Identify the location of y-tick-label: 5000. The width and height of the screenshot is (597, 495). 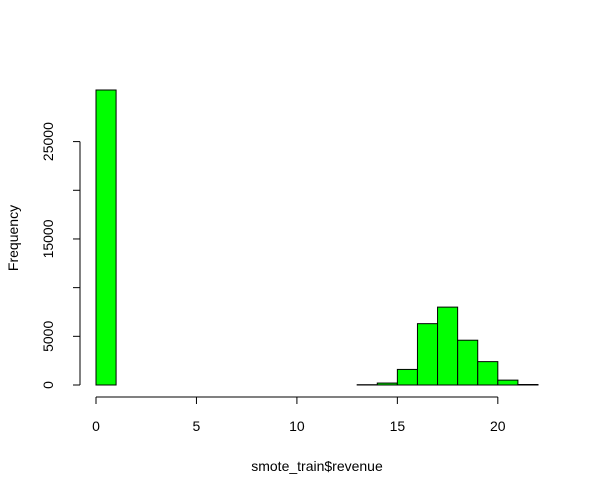
(48, 336).